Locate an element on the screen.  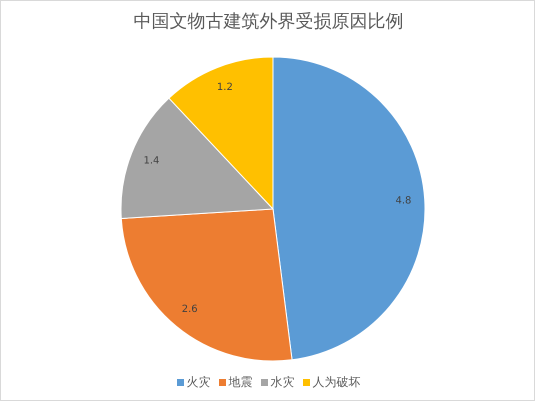
data-label: 1.4 is located at coordinates (152, 160).